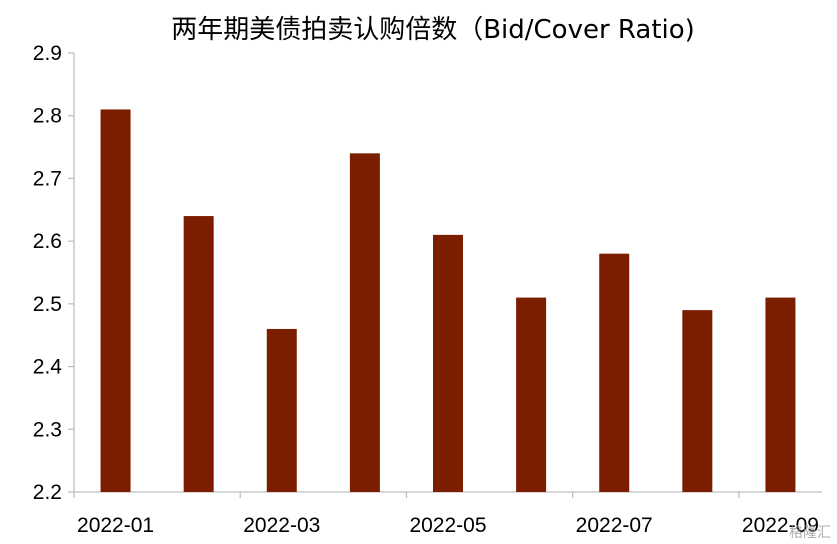  What do you see at coordinates (47, 178) in the screenshot?
I see `y-tick-label: 2.7` at bounding box center [47, 178].